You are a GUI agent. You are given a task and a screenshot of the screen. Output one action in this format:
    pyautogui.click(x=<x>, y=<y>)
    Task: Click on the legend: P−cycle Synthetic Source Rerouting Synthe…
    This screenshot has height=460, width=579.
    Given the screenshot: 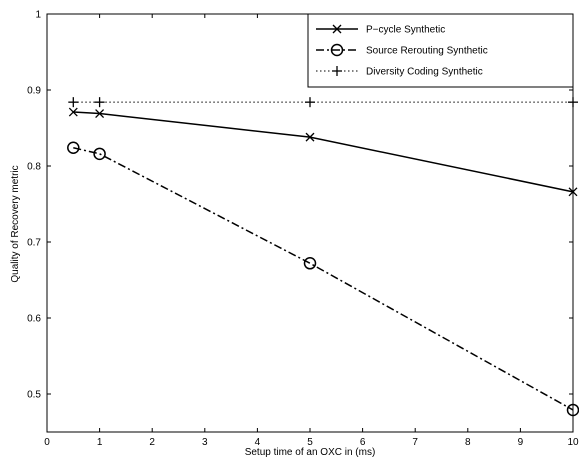 What is the action you would take?
    pyautogui.click(x=440, y=50)
    